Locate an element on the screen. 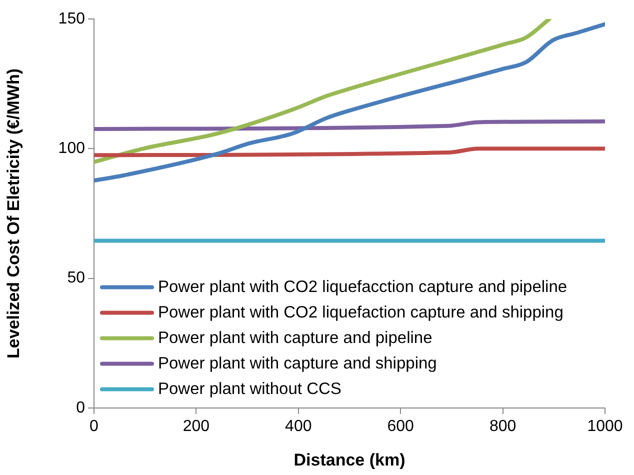 The width and height of the screenshot is (634, 475). line-series is located at coordinates (349, 125).